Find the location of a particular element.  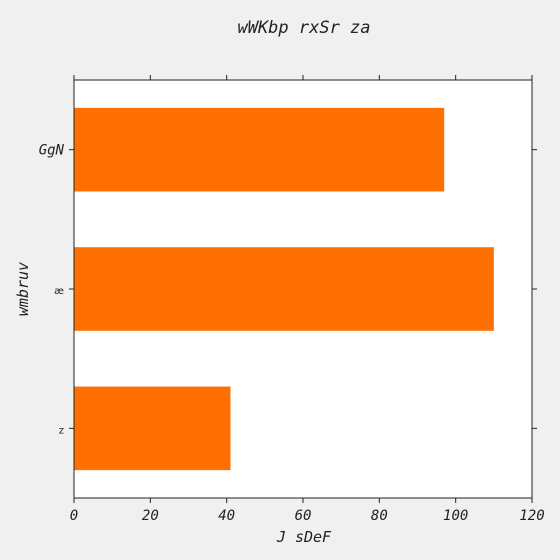

x-tick-label-2: 40 is located at coordinates (226, 516).